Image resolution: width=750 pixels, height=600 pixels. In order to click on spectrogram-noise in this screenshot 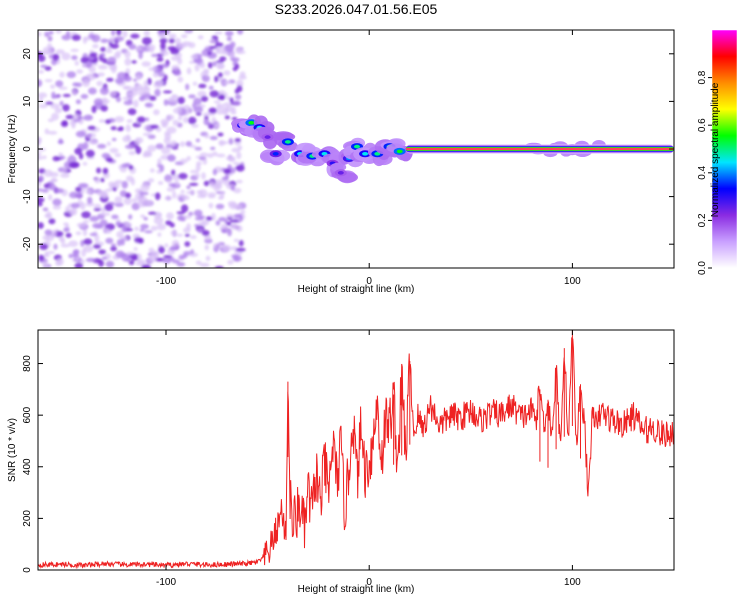, I will do `click(142, 149)`.